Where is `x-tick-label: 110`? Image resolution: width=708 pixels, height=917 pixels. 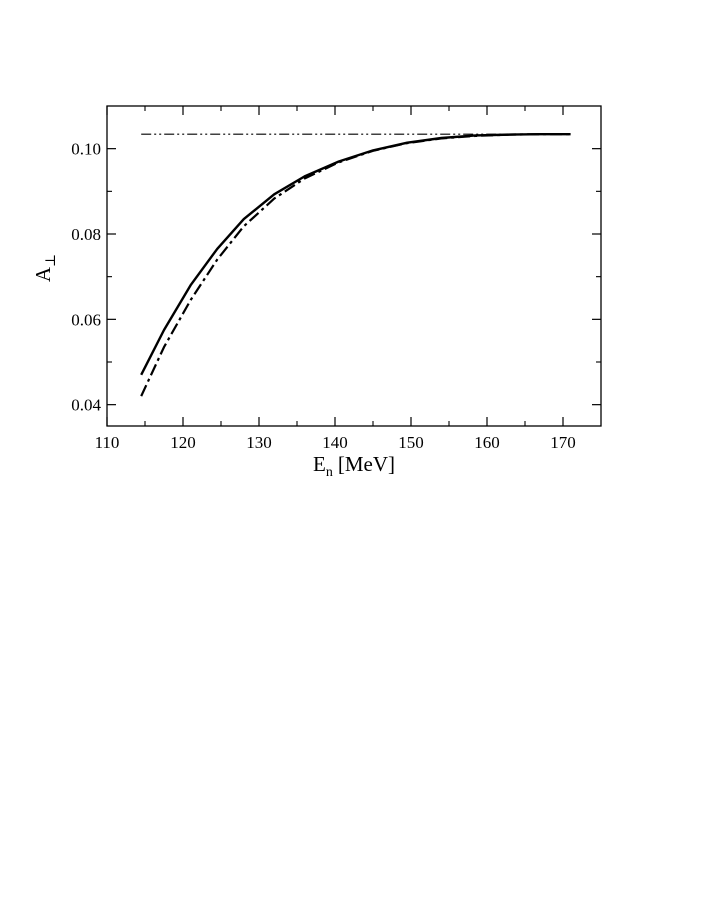
x-tick-label: 110 is located at coordinates (107, 442).